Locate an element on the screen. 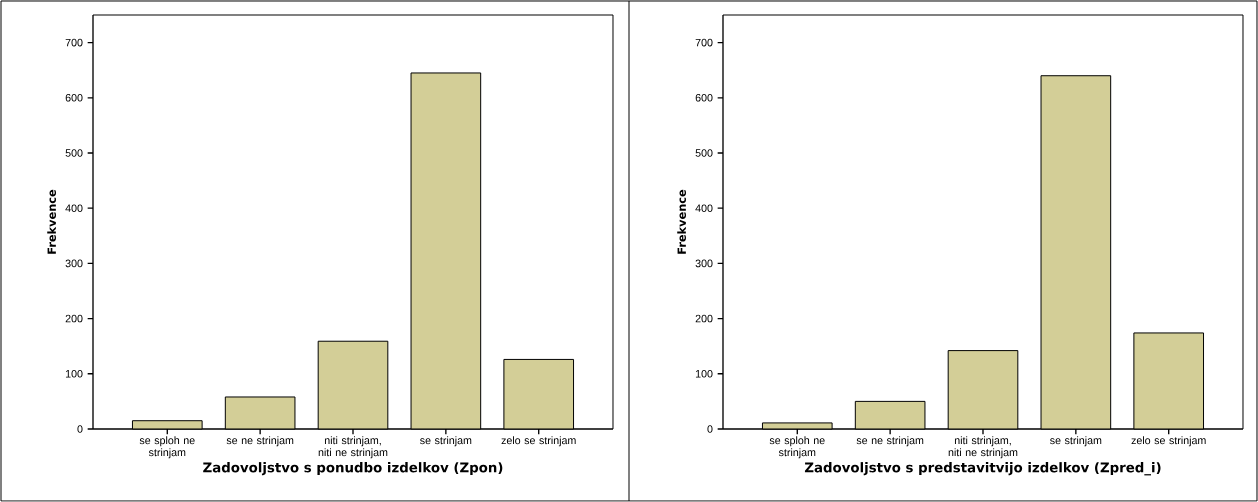  x-axis-title: Zadovoljstvo s predstavitvijo izdelkov (Zpred_i) is located at coordinates (982, 469).